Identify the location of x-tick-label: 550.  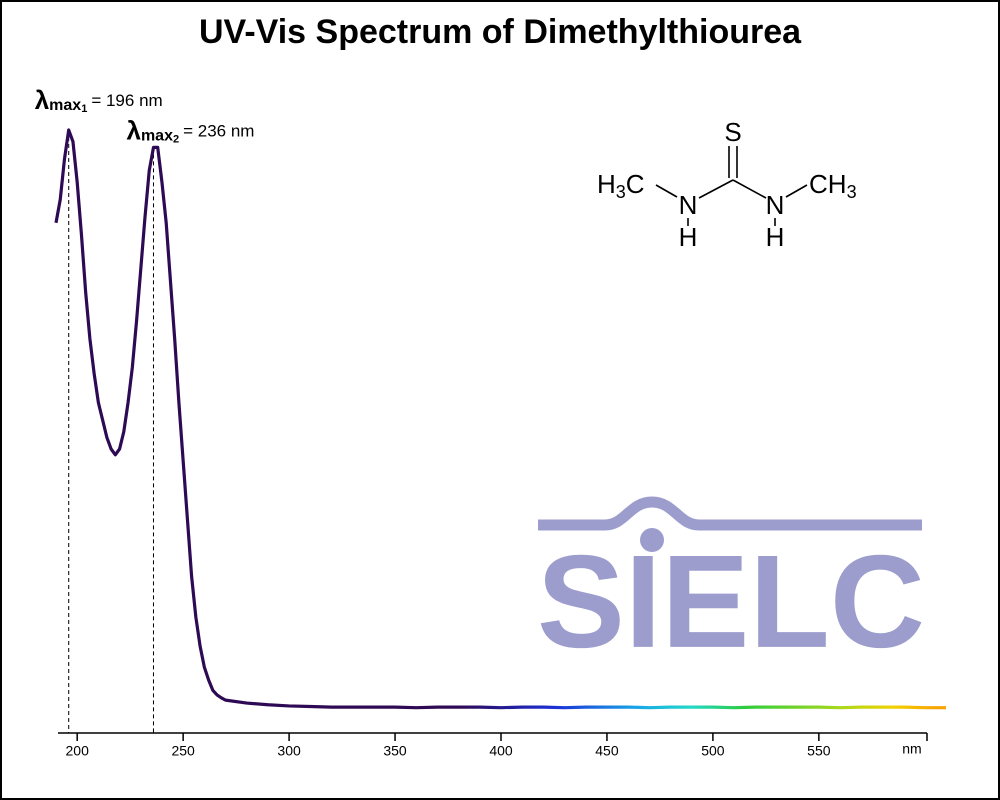
(819, 751).